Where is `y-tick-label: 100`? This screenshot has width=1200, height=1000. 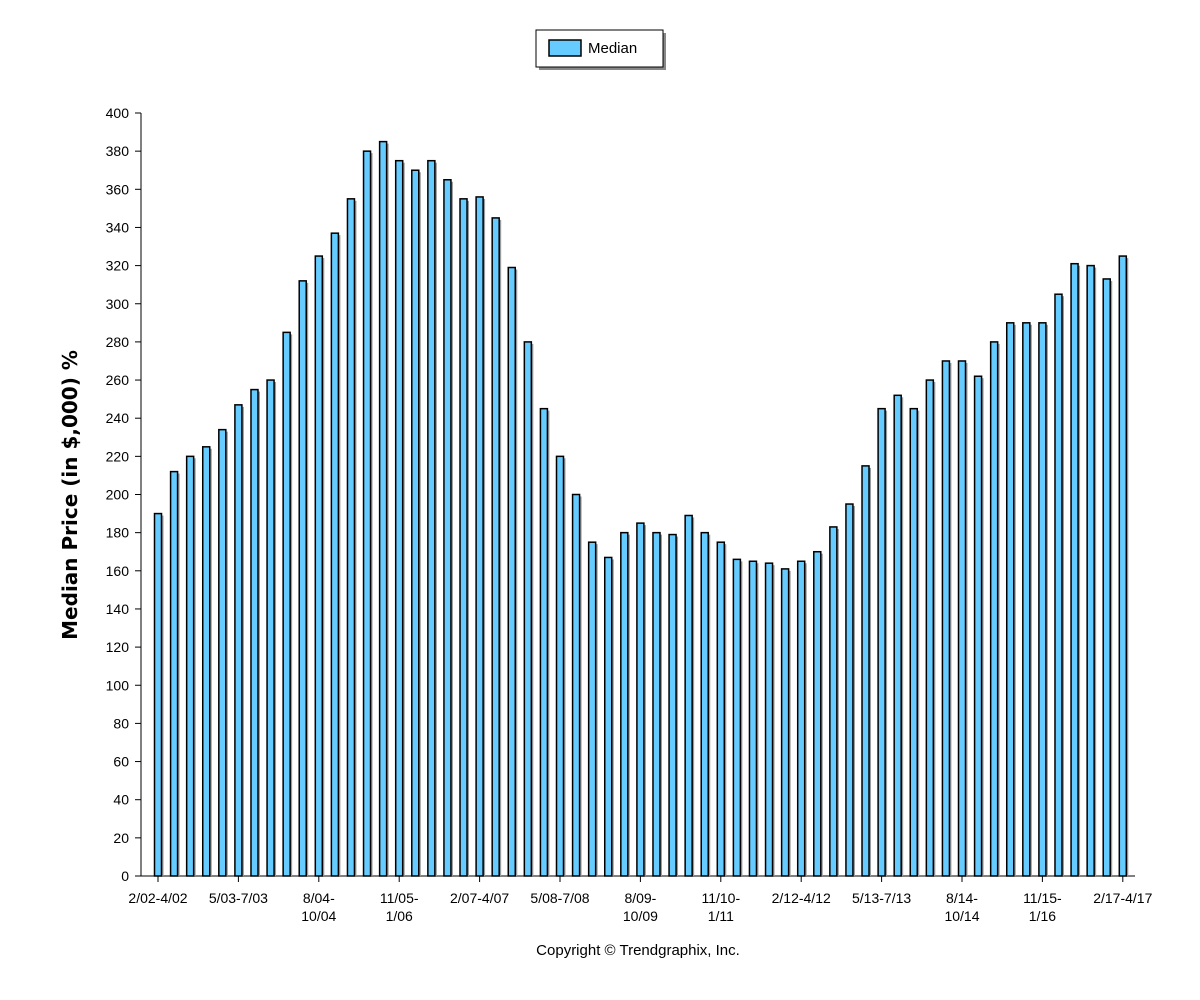 y-tick-label: 100 is located at coordinates (118, 685).